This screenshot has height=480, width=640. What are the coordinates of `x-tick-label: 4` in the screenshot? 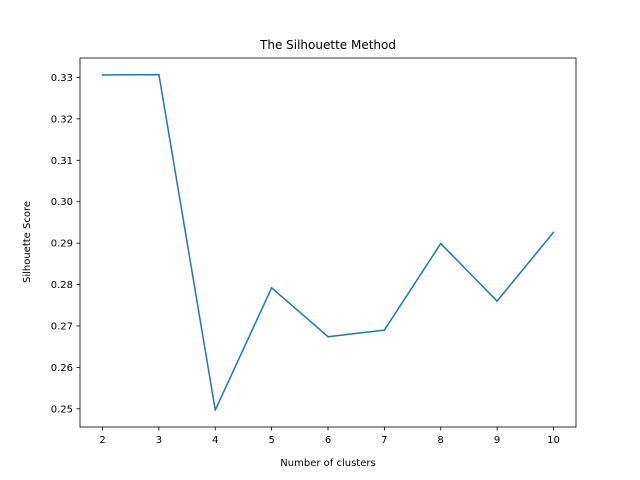 It's located at (215, 440).